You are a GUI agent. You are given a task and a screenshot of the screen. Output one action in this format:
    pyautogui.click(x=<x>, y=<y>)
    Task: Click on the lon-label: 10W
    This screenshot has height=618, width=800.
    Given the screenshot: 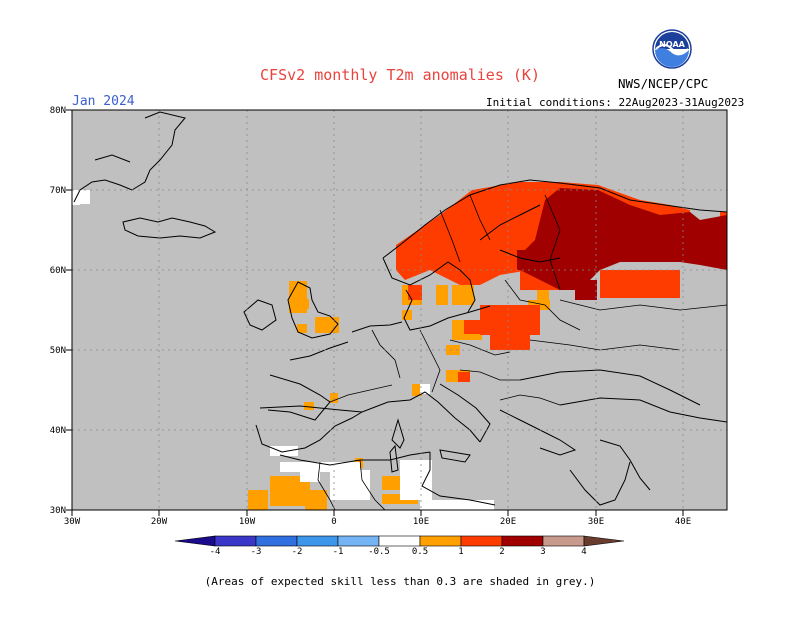 What is the action you would take?
    pyautogui.click(x=247, y=522)
    